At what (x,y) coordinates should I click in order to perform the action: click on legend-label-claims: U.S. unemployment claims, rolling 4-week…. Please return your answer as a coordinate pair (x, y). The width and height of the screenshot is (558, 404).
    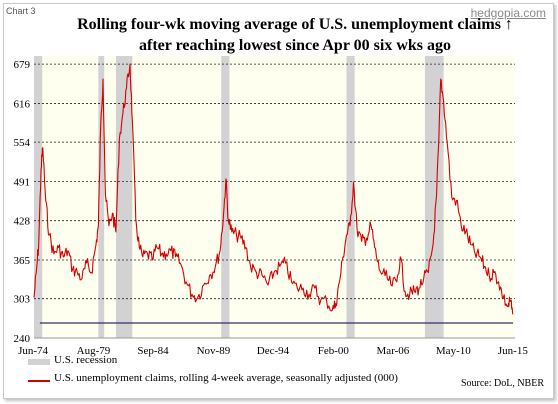
    Looking at the image, I should click on (226, 378).